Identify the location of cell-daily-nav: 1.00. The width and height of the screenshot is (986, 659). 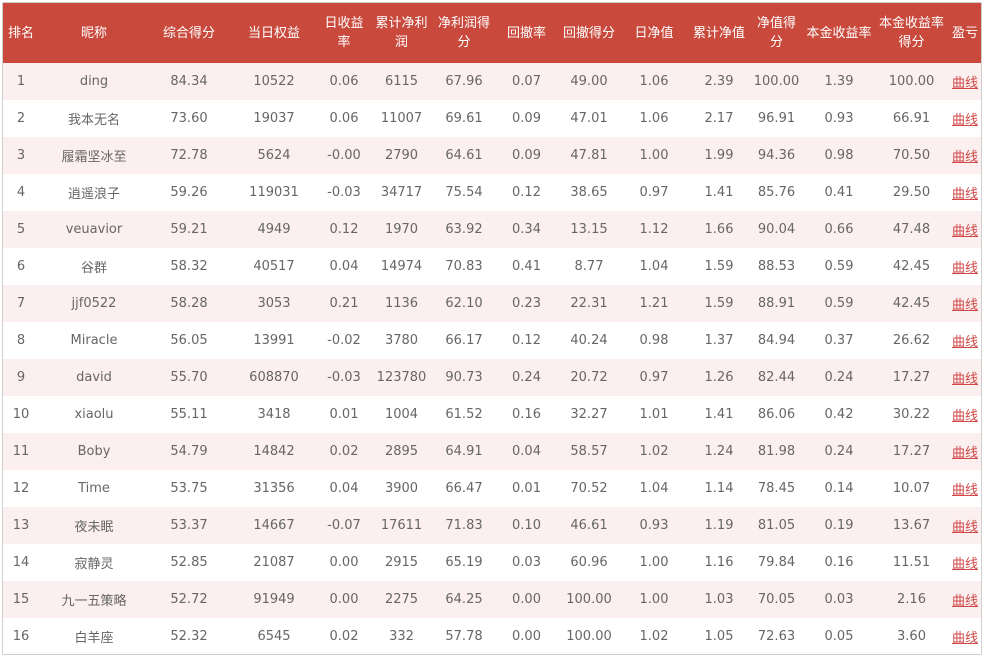
(654, 155).